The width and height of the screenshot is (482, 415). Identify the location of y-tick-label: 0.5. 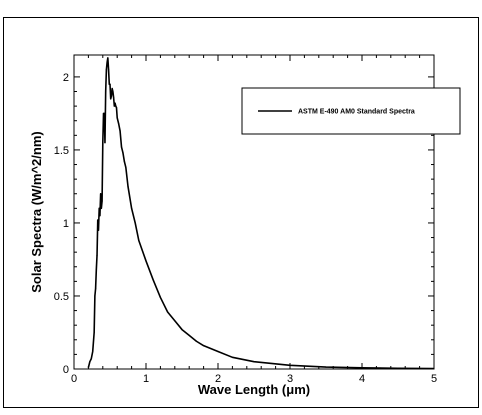
(61, 297).